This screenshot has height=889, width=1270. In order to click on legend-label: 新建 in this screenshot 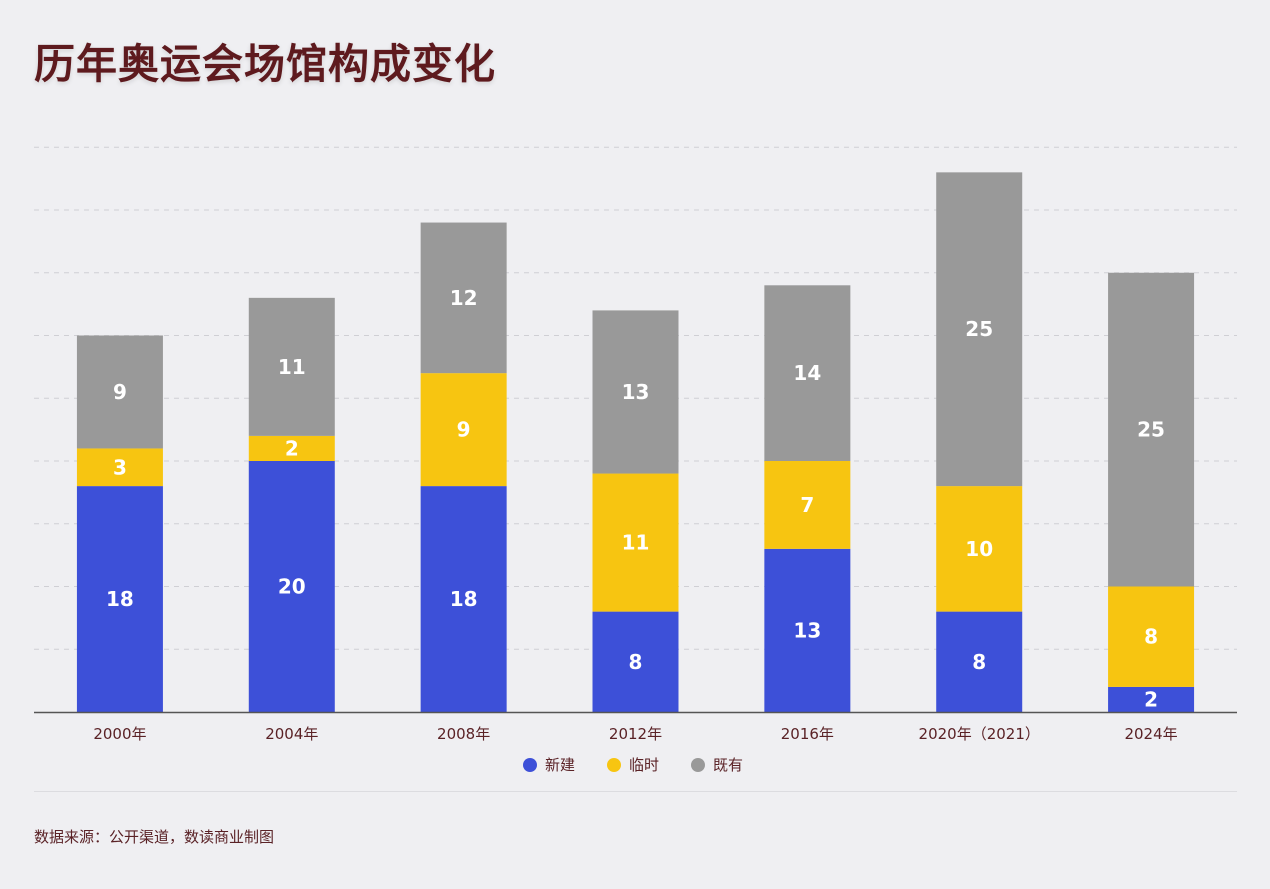, I will do `click(560, 765)`.